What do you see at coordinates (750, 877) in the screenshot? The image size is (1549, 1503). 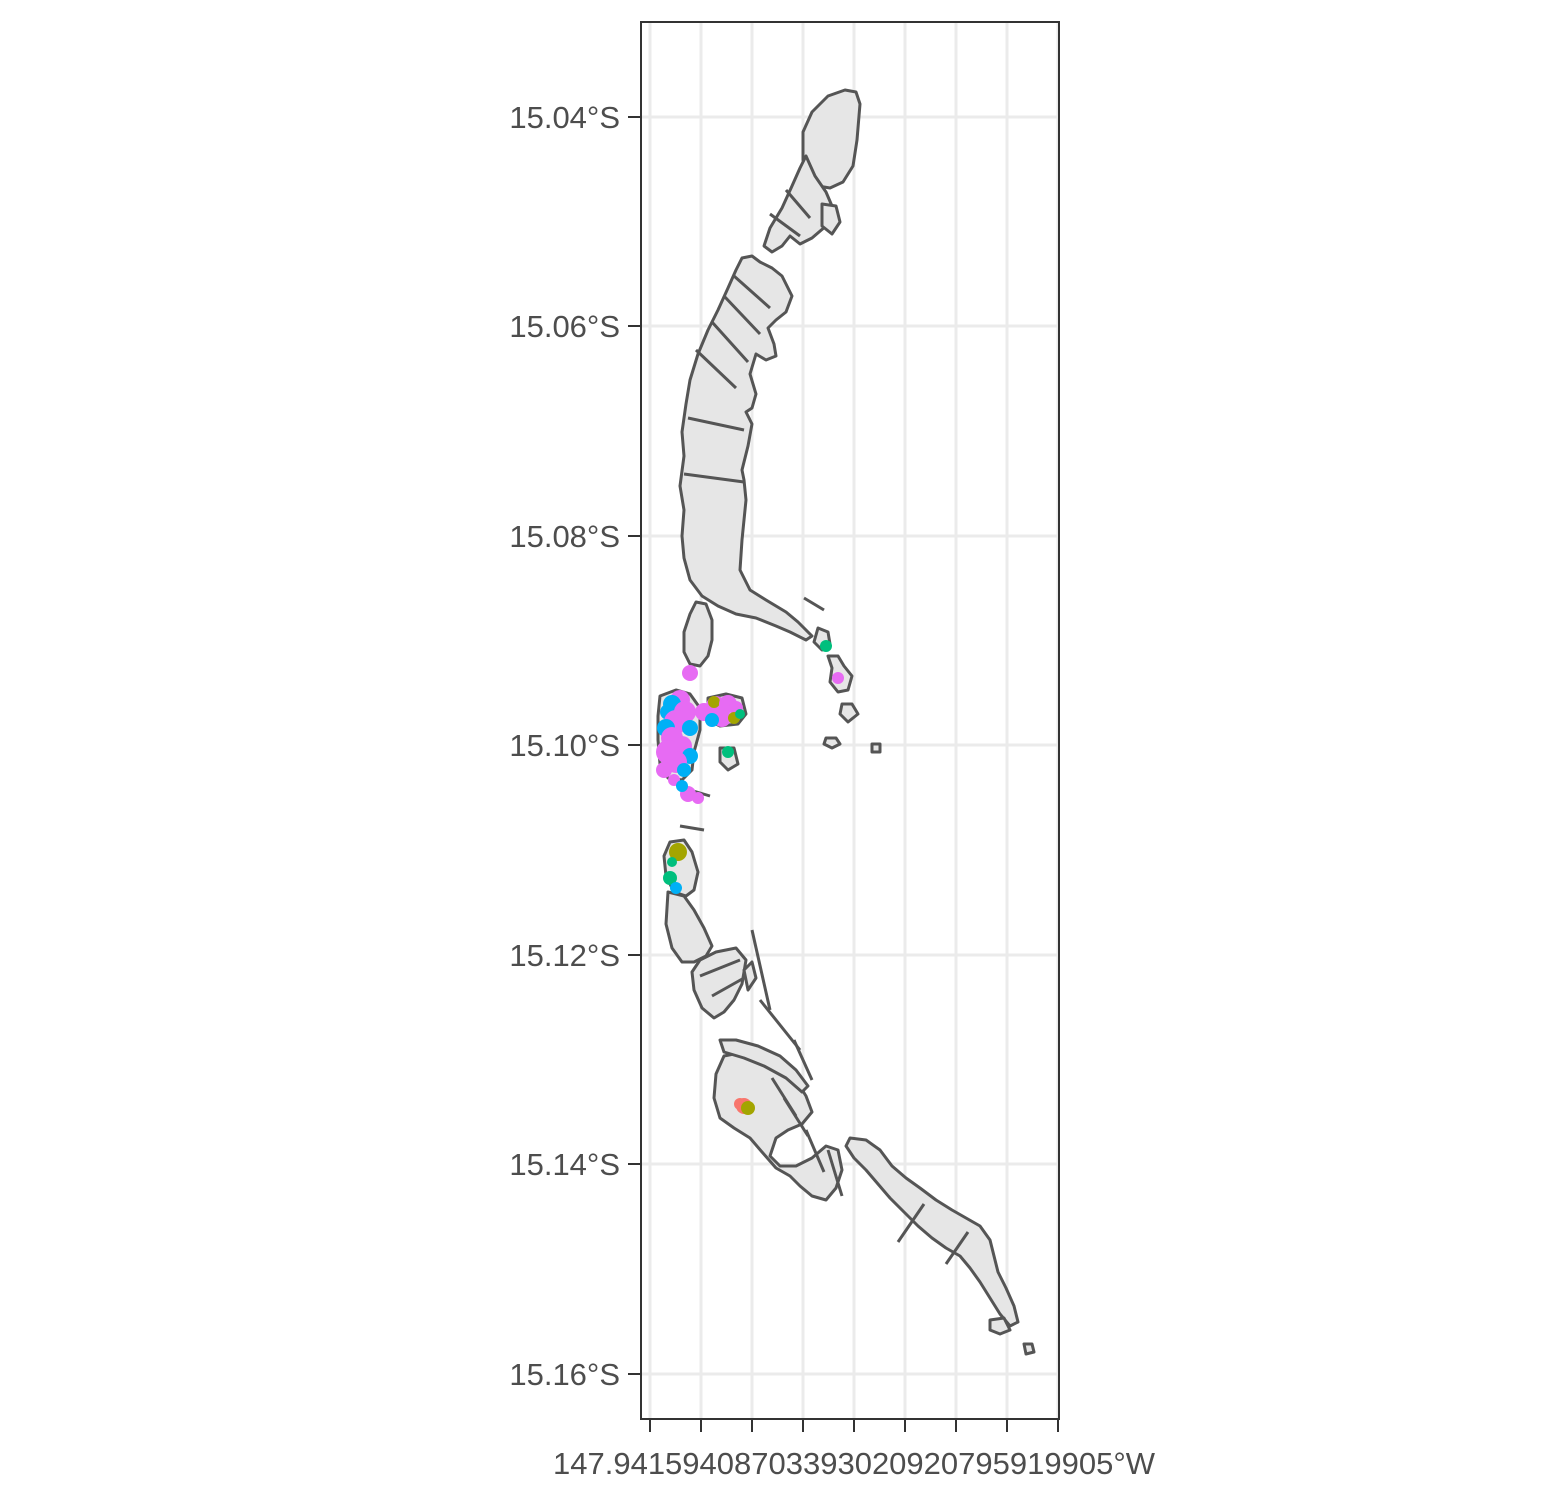 I see `survey-points` at bounding box center [750, 877].